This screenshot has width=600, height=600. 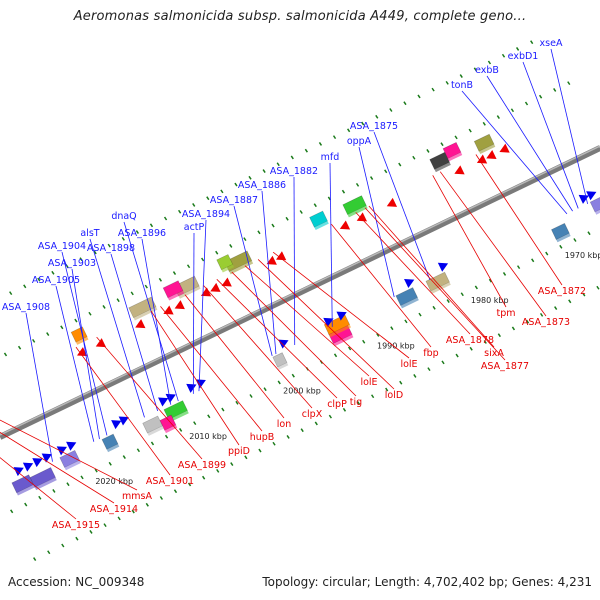 I want to click on reverse-gene-label: ASA_1899, so click(x=202, y=465).